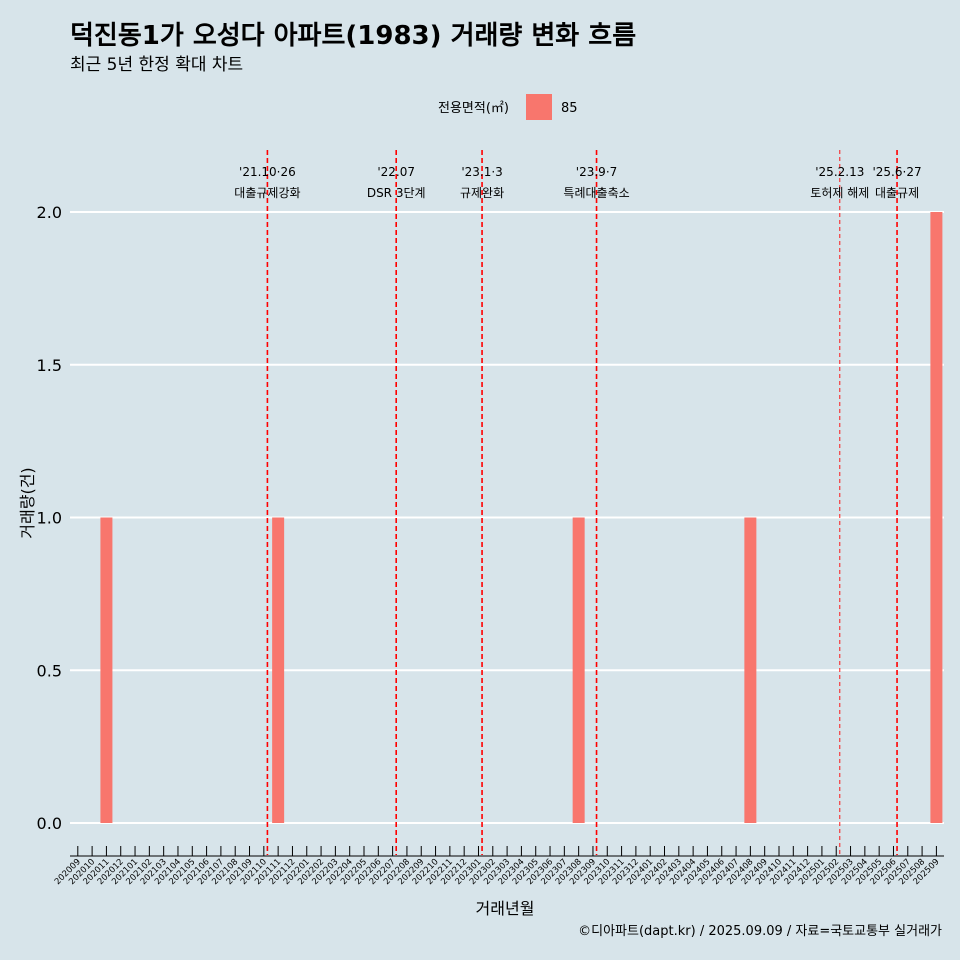 The height and width of the screenshot is (960, 960). Describe the element at coordinates (396, 172) in the screenshot. I see `event-date: '22.07` at that location.